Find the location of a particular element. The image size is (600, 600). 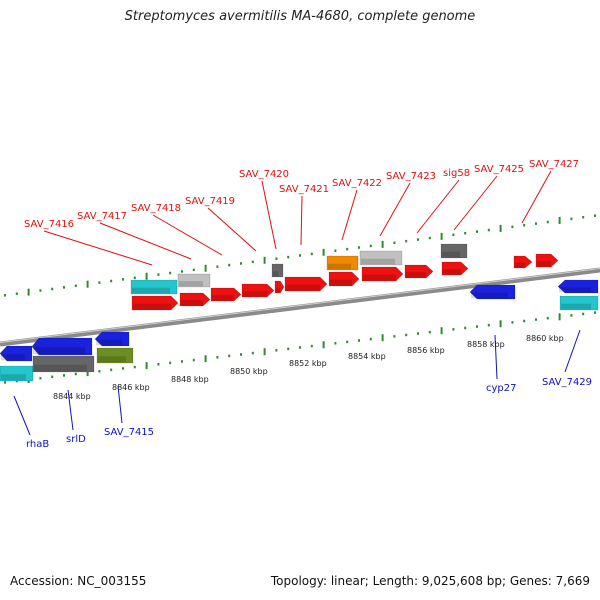

gene-sav-7420-shade is located at coordinates (278, 290).